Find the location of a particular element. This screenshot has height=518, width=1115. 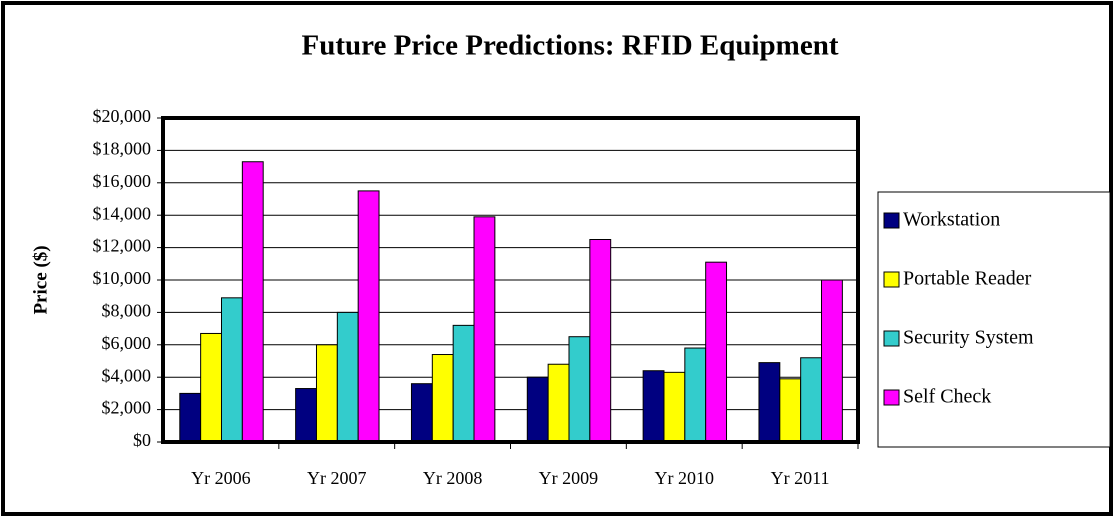

y-tick-label: $12,000 is located at coordinates (122, 246).